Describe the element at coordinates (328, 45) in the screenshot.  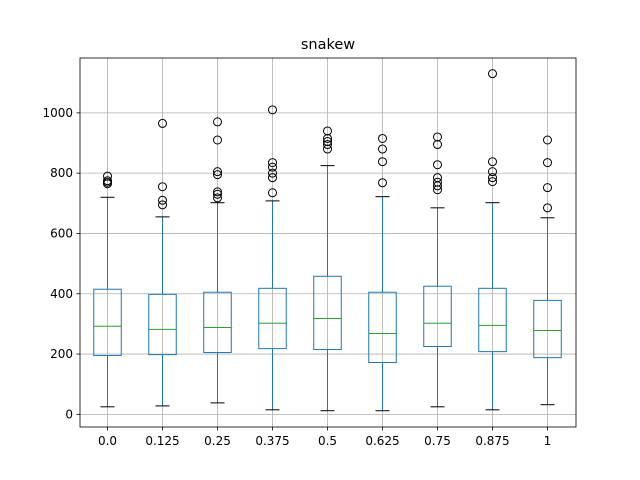
I see `chart-title: snakew` at that location.